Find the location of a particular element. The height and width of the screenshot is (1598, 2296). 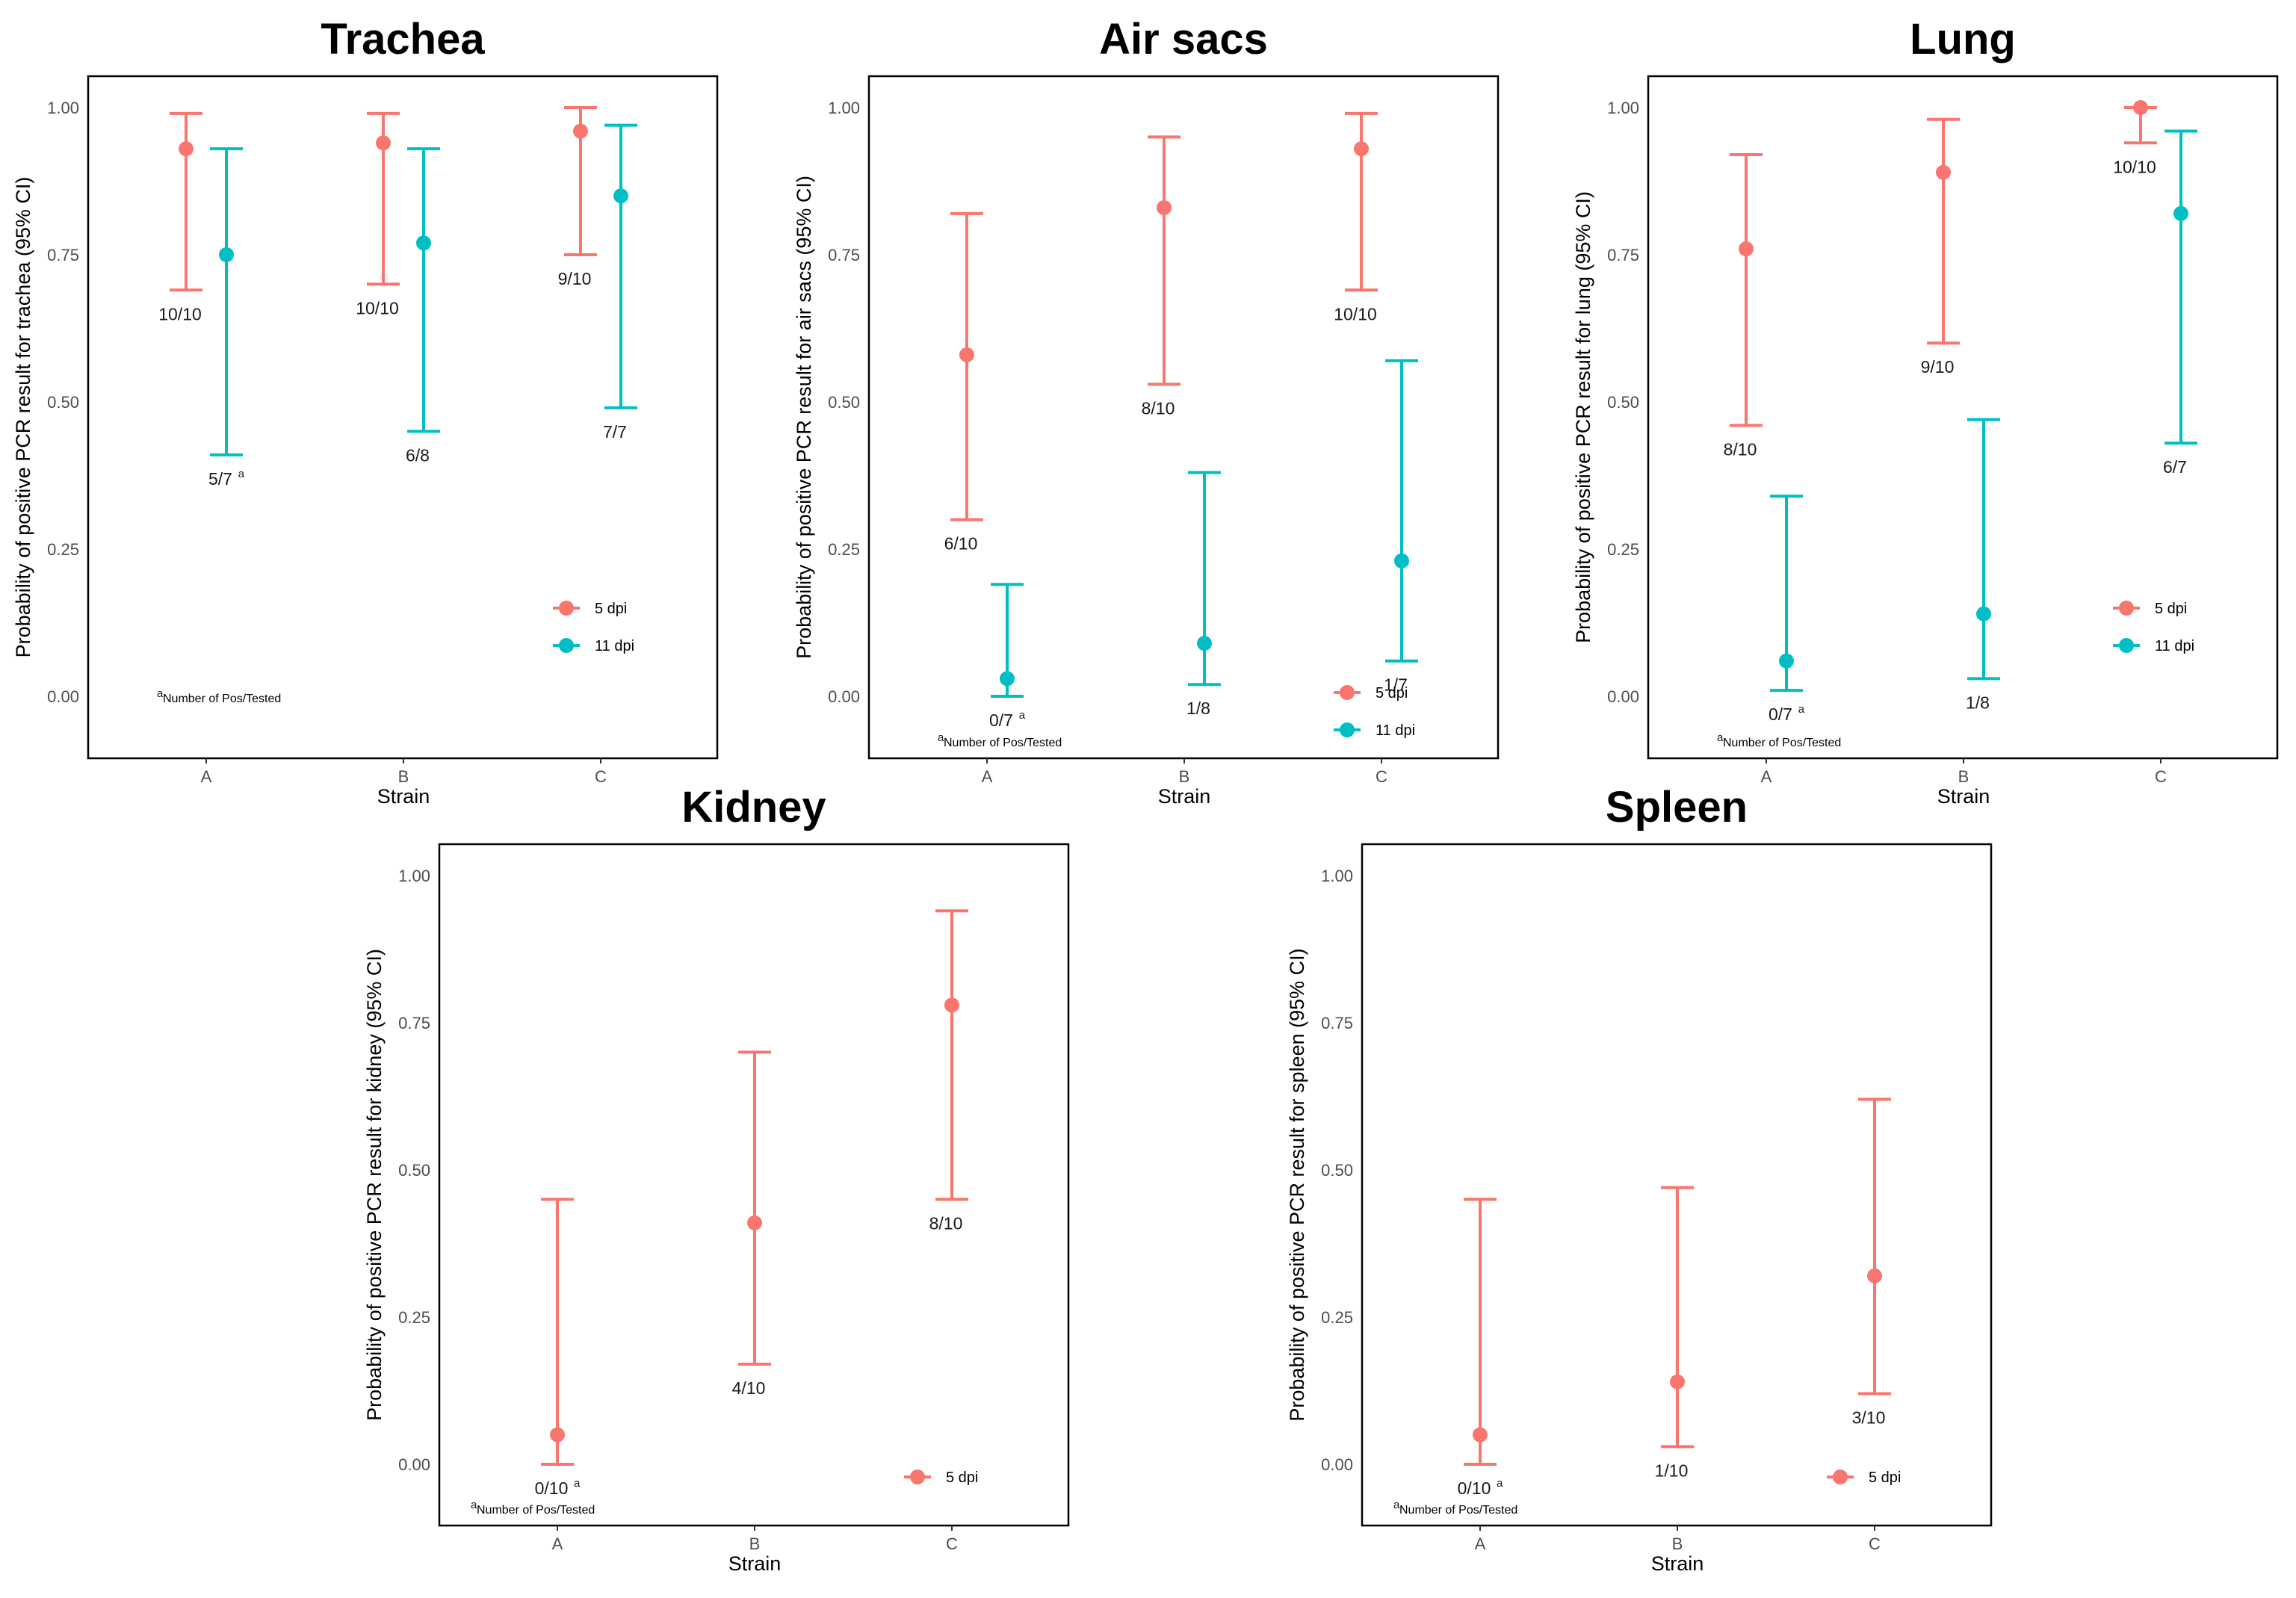

plot-frame is located at coordinates (403, 417).